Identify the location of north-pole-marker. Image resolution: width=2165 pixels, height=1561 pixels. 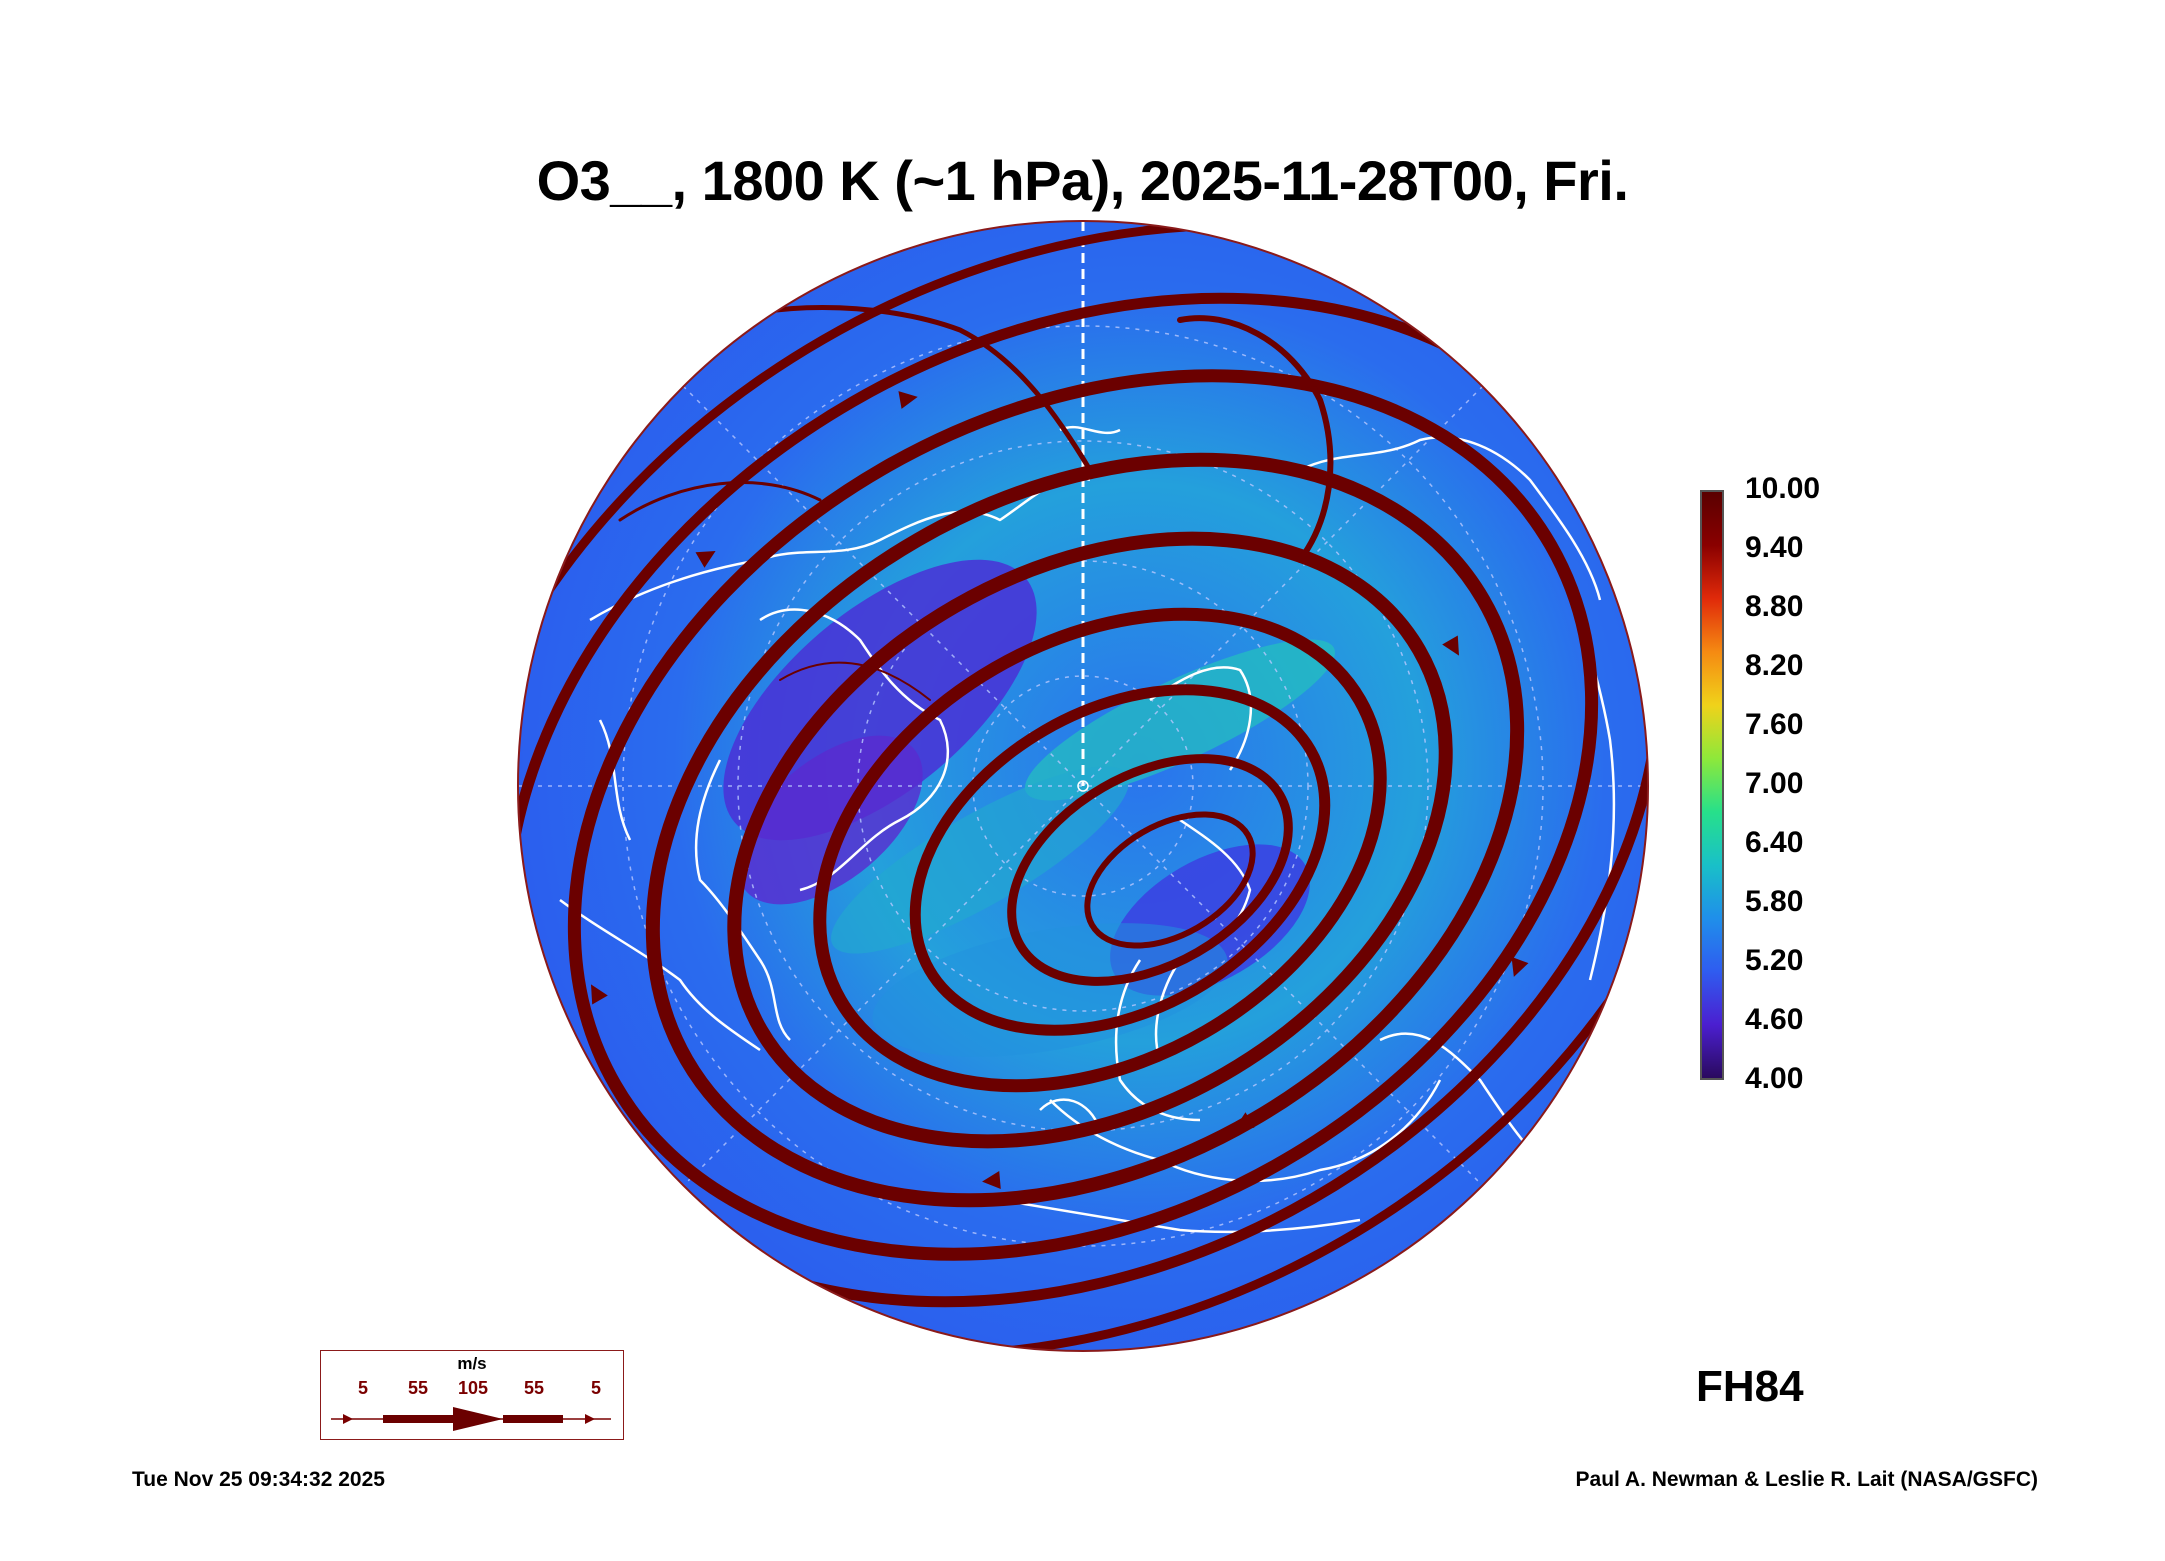
(1083, 786).